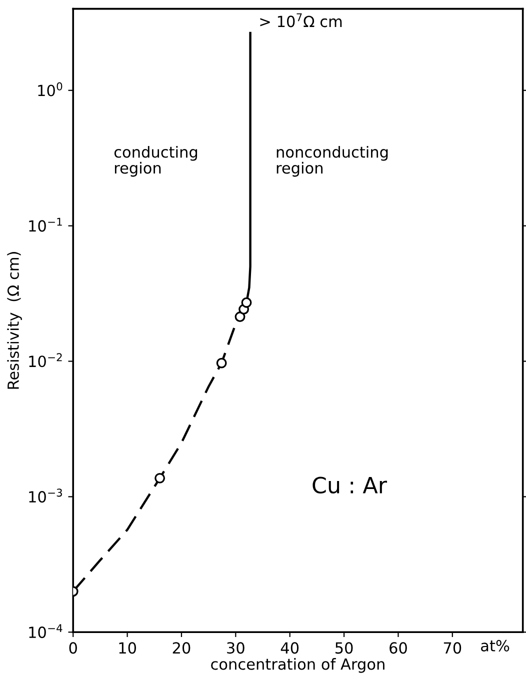 Image resolution: width=526 pixels, height=679 pixels. I want to click on y-tick-label: 10$^{−2}$, so click(45, 360).